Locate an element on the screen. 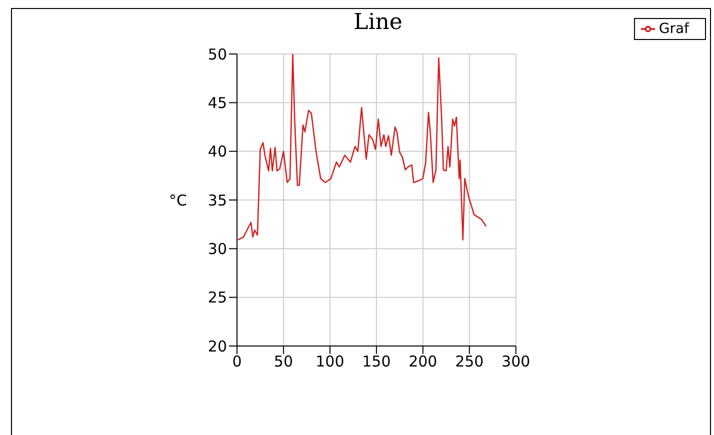  legend-label: Graf is located at coordinates (673, 29).